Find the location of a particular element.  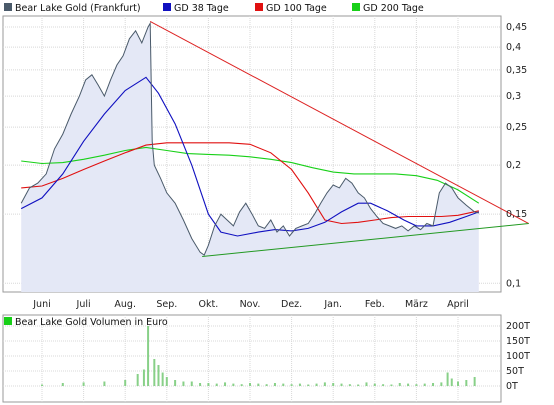

gd200-line is located at coordinates (250, 175).